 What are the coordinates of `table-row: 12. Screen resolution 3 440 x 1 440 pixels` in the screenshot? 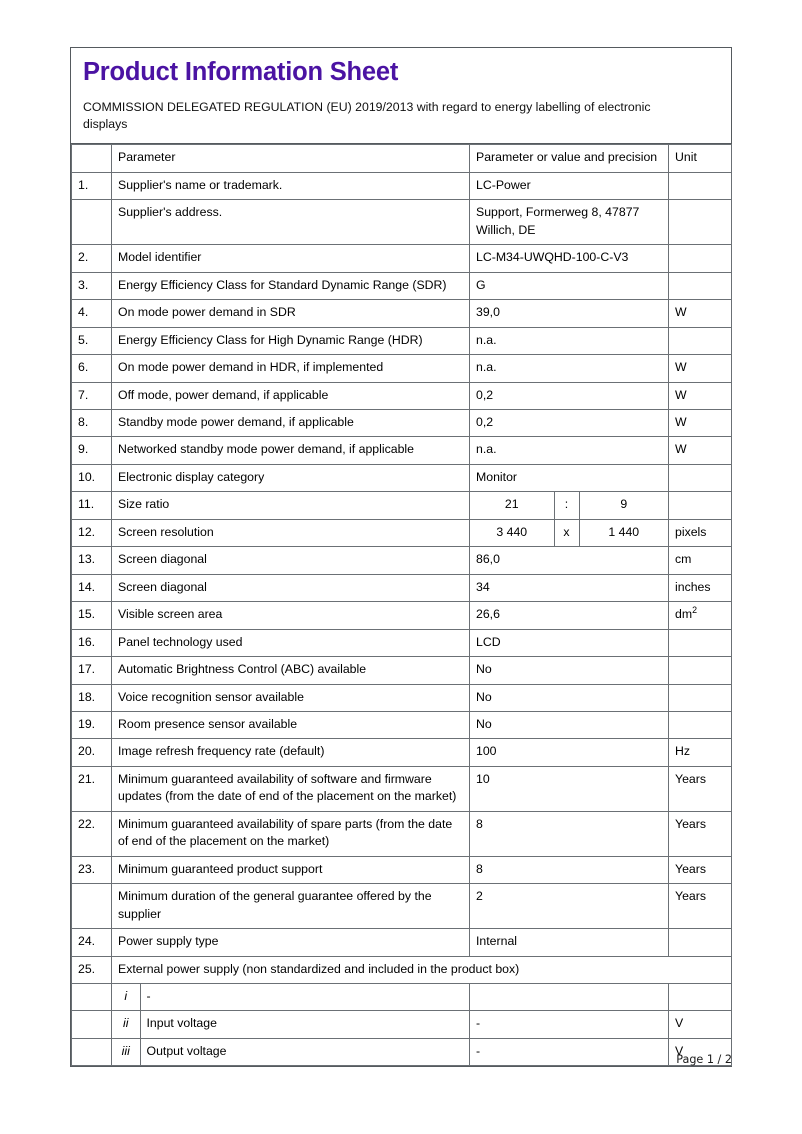 It's located at (401, 533).